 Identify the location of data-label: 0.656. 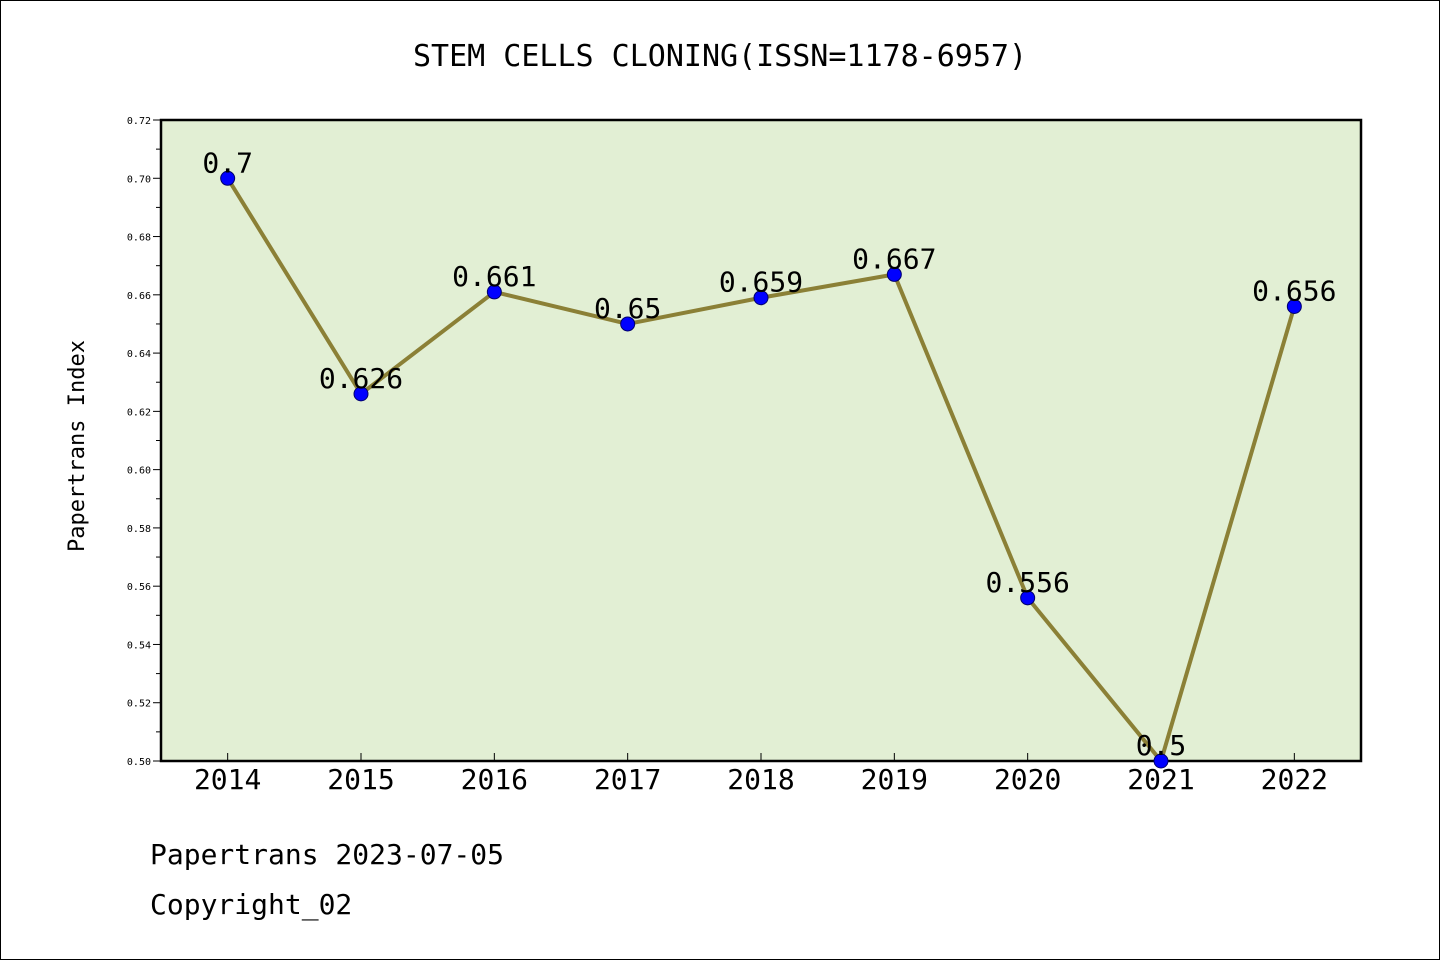
(1294, 290).